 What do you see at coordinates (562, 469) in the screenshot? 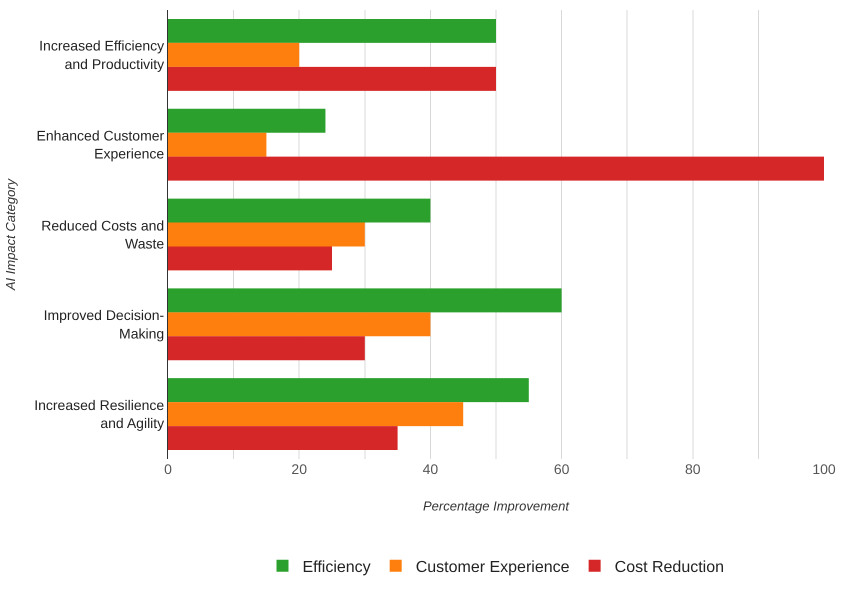
I see `x-tick-label: 60` at bounding box center [562, 469].